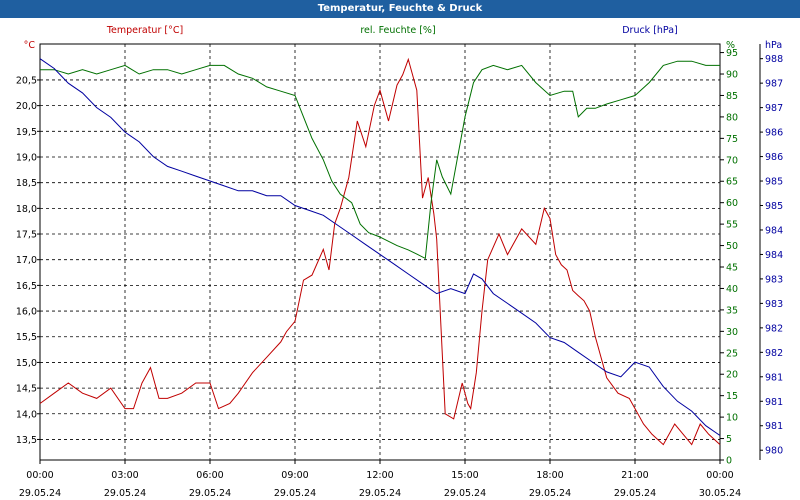 This screenshot has width=800, height=500. I want to click on x-tick-label-time: 03:00, so click(124, 475).